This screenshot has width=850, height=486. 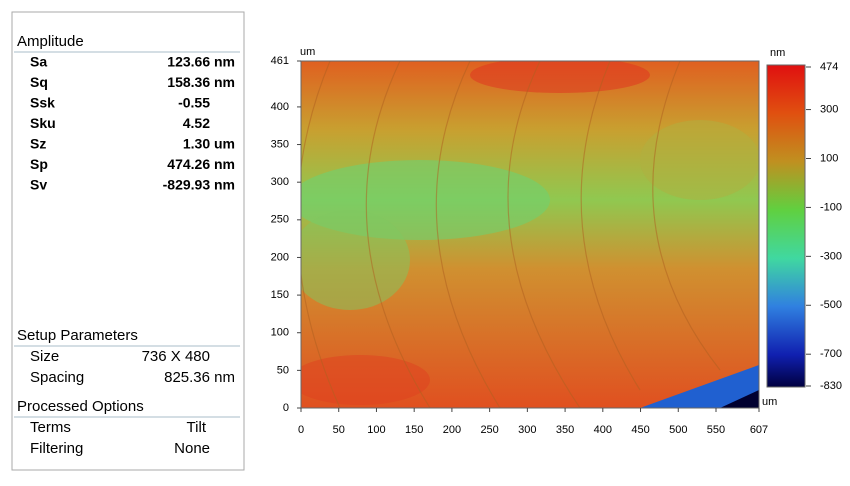 I want to click on y-tick-label: 400, so click(x=280, y=107).